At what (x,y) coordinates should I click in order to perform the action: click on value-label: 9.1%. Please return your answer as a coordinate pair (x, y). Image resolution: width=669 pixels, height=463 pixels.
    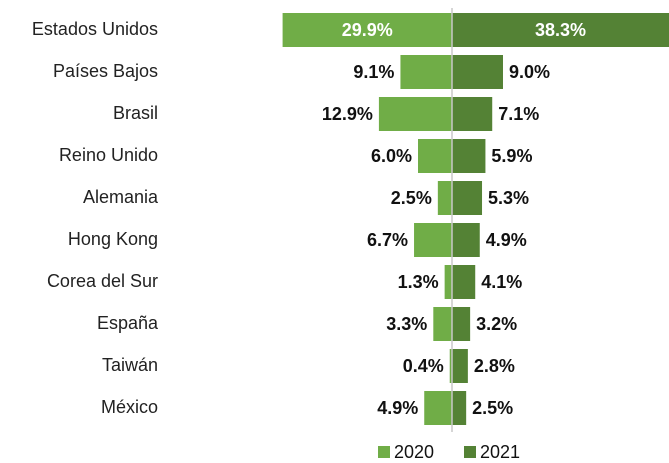
    Looking at the image, I should click on (373, 72).